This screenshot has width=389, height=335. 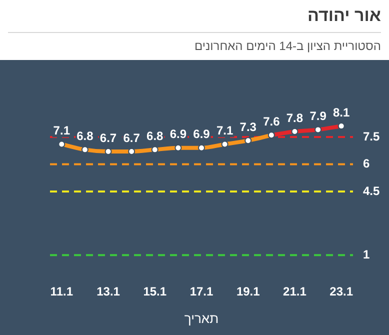 What do you see at coordinates (108, 291) in the screenshot?
I see `x-tick-label: 13.1` at bounding box center [108, 291].